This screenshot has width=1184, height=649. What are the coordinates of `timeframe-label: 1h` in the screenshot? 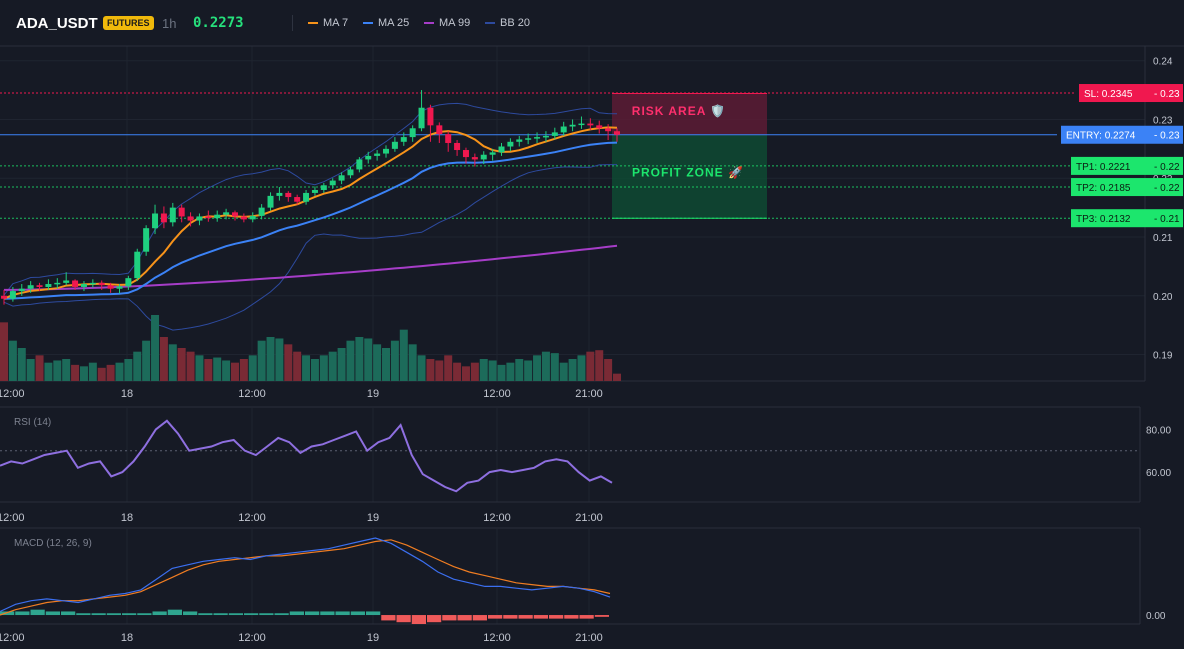 It's located at (169, 23).